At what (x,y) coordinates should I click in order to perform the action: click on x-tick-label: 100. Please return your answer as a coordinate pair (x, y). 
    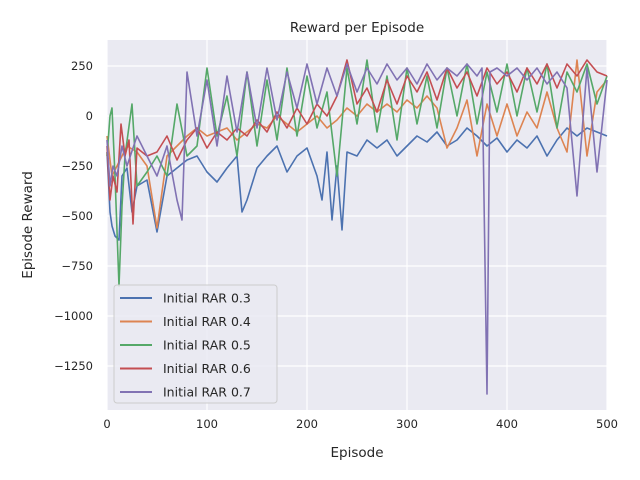
    Looking at the image, I should click on (207, 424).